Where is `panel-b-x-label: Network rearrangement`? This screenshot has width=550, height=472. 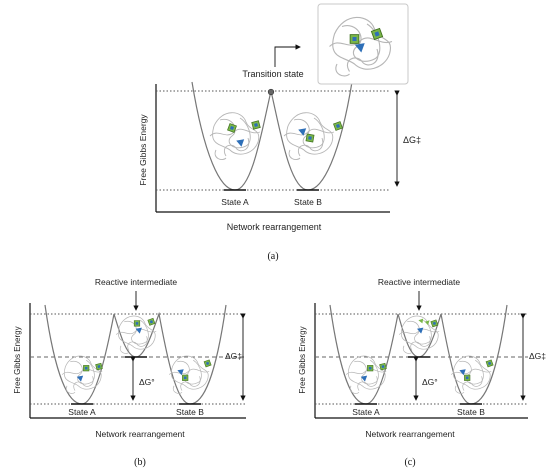
panel-b-x-label: Network rearrangement is located at coordinates (140, 434).